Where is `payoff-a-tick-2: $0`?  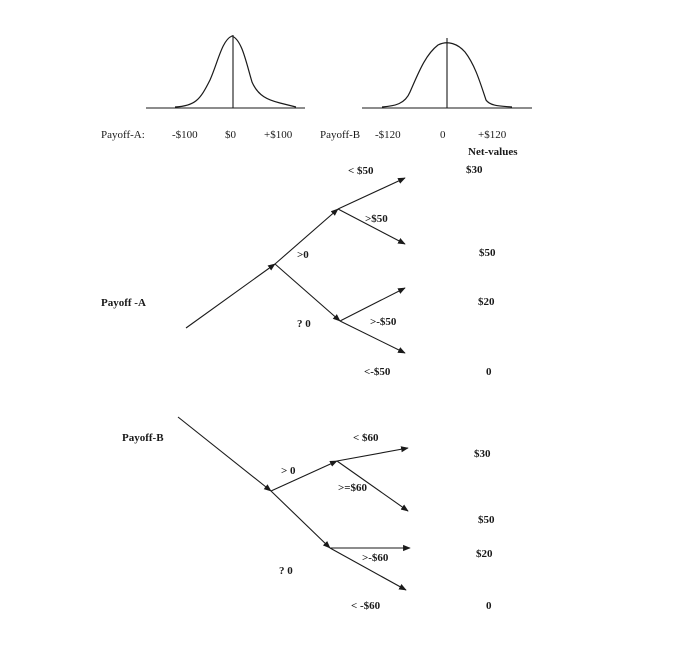
payoff-a-tick-2: $0 is located at coordinates (231, 135).